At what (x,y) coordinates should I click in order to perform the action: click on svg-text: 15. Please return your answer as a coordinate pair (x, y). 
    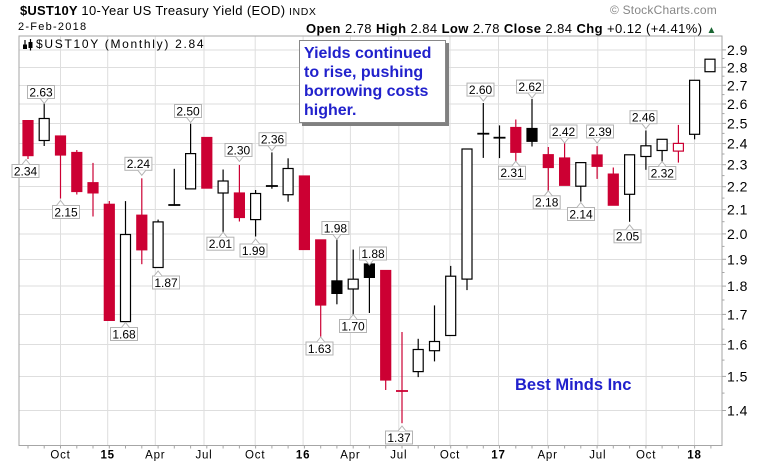
    Looking at the image, I should click on (107, 456).